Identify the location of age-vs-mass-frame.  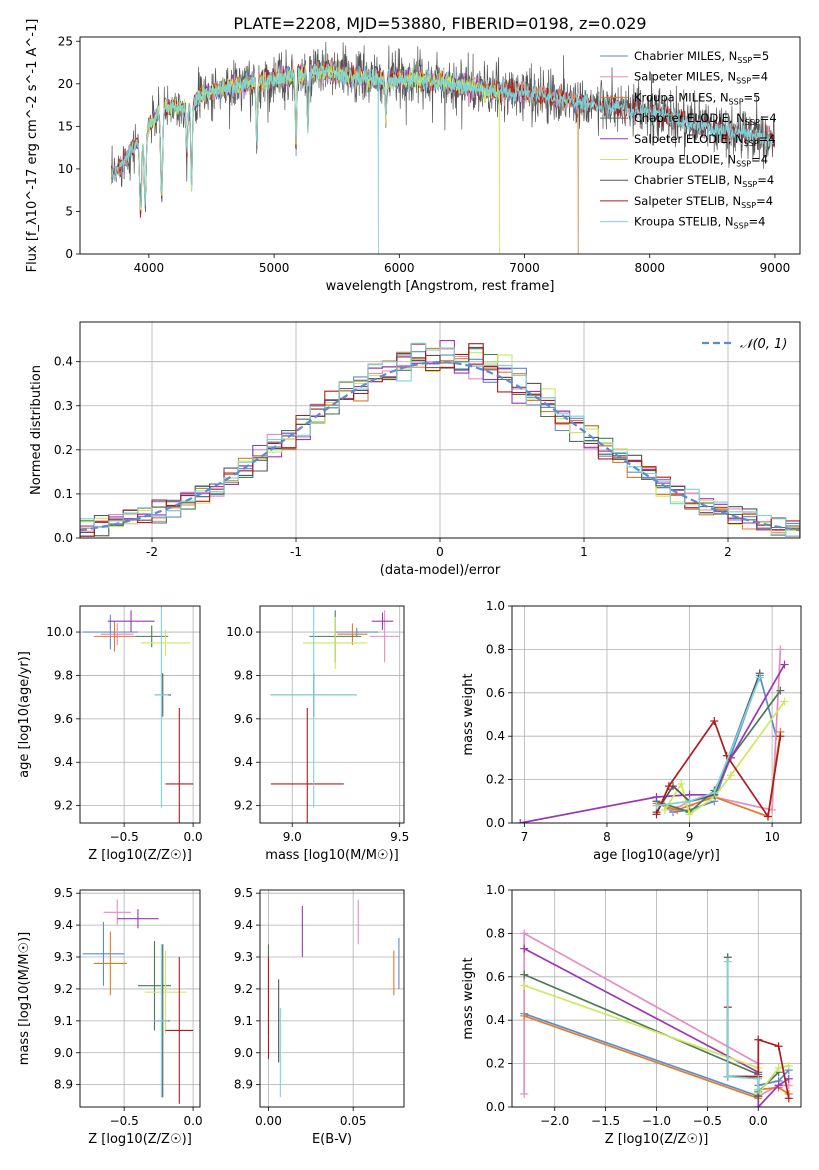
(332, 714).